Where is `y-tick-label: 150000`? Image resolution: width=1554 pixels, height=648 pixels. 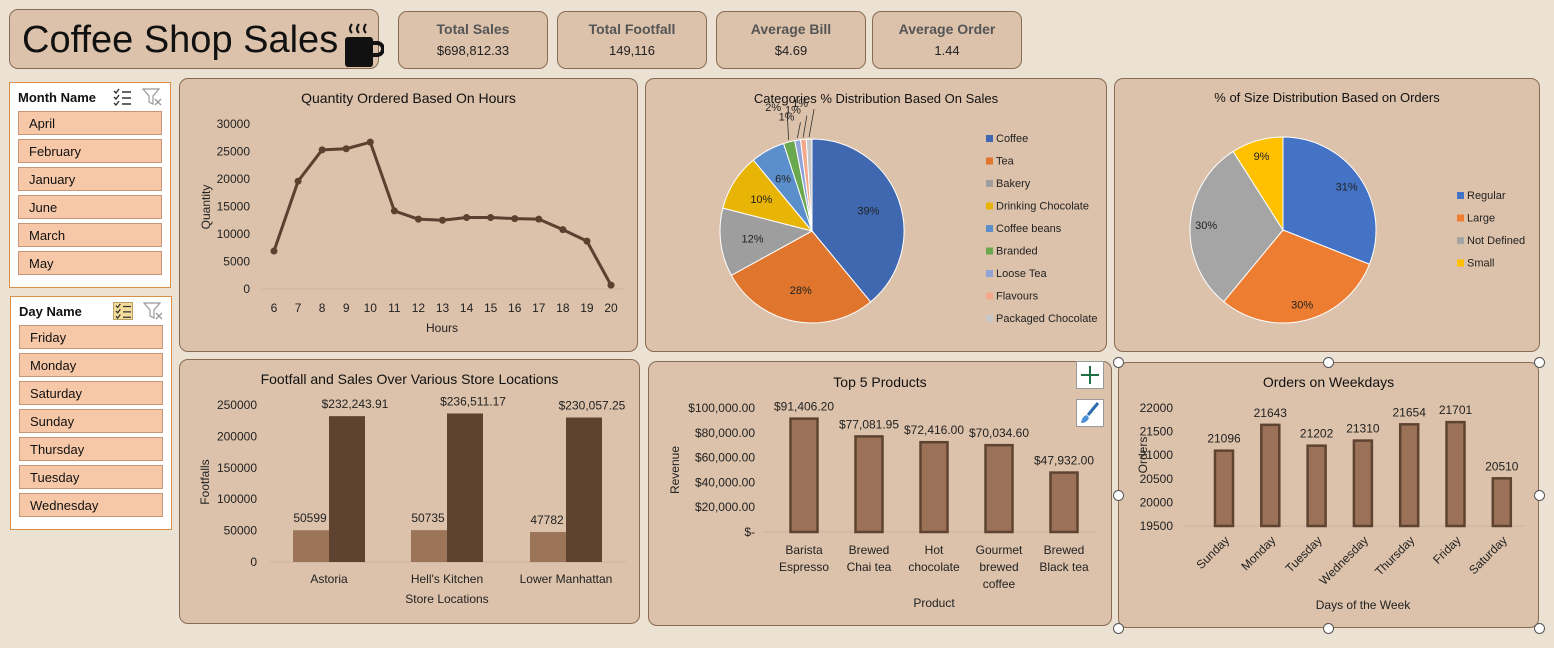
y-tick-label: 150000 is located at coordinates (237, 468).